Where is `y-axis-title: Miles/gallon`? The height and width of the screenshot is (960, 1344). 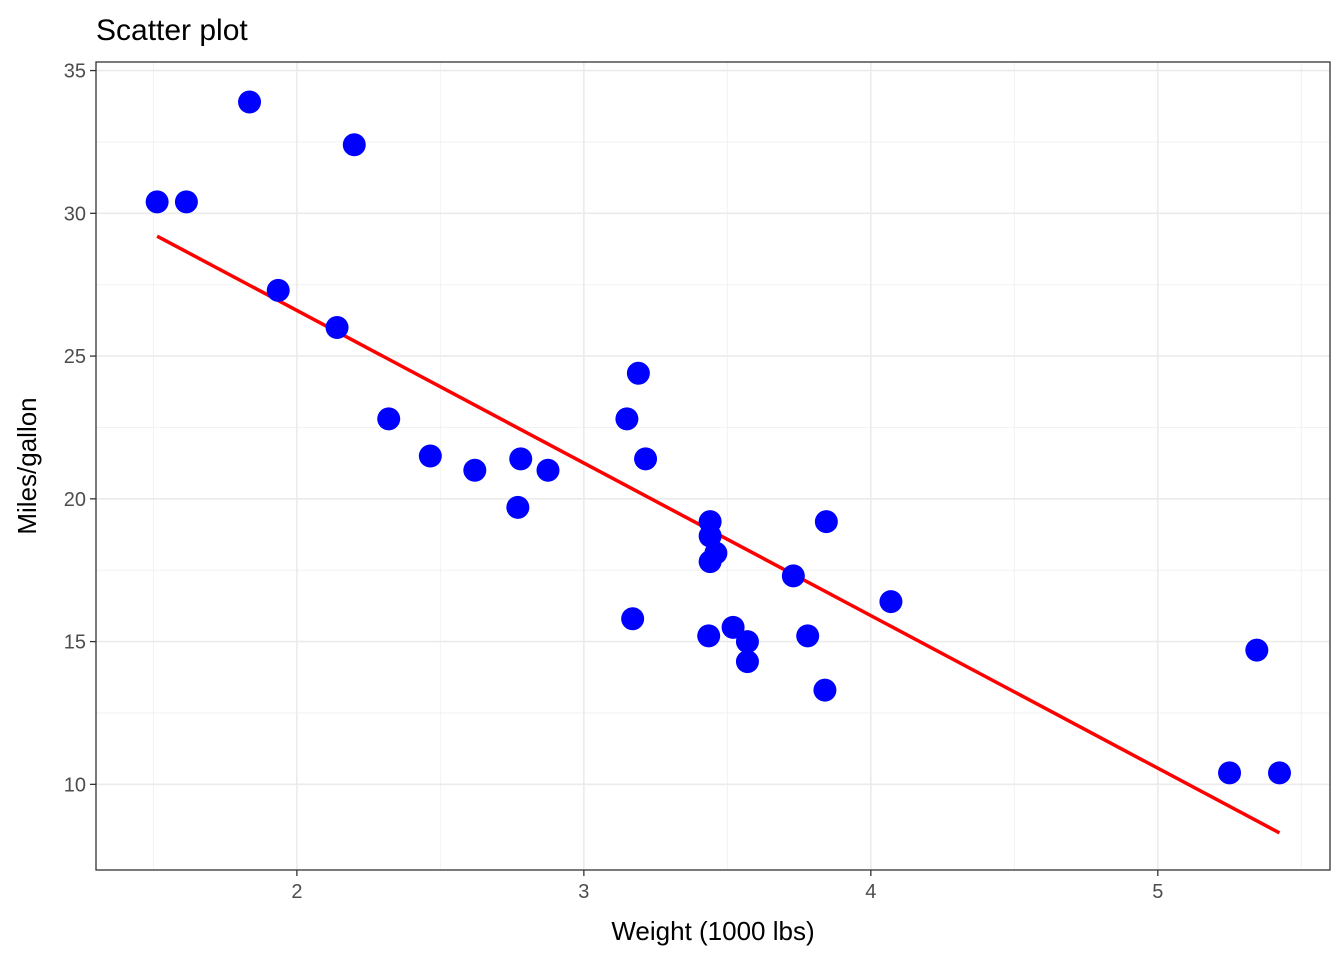
y-axis-title: Miles/gallon is located at coordinates (27, 465).